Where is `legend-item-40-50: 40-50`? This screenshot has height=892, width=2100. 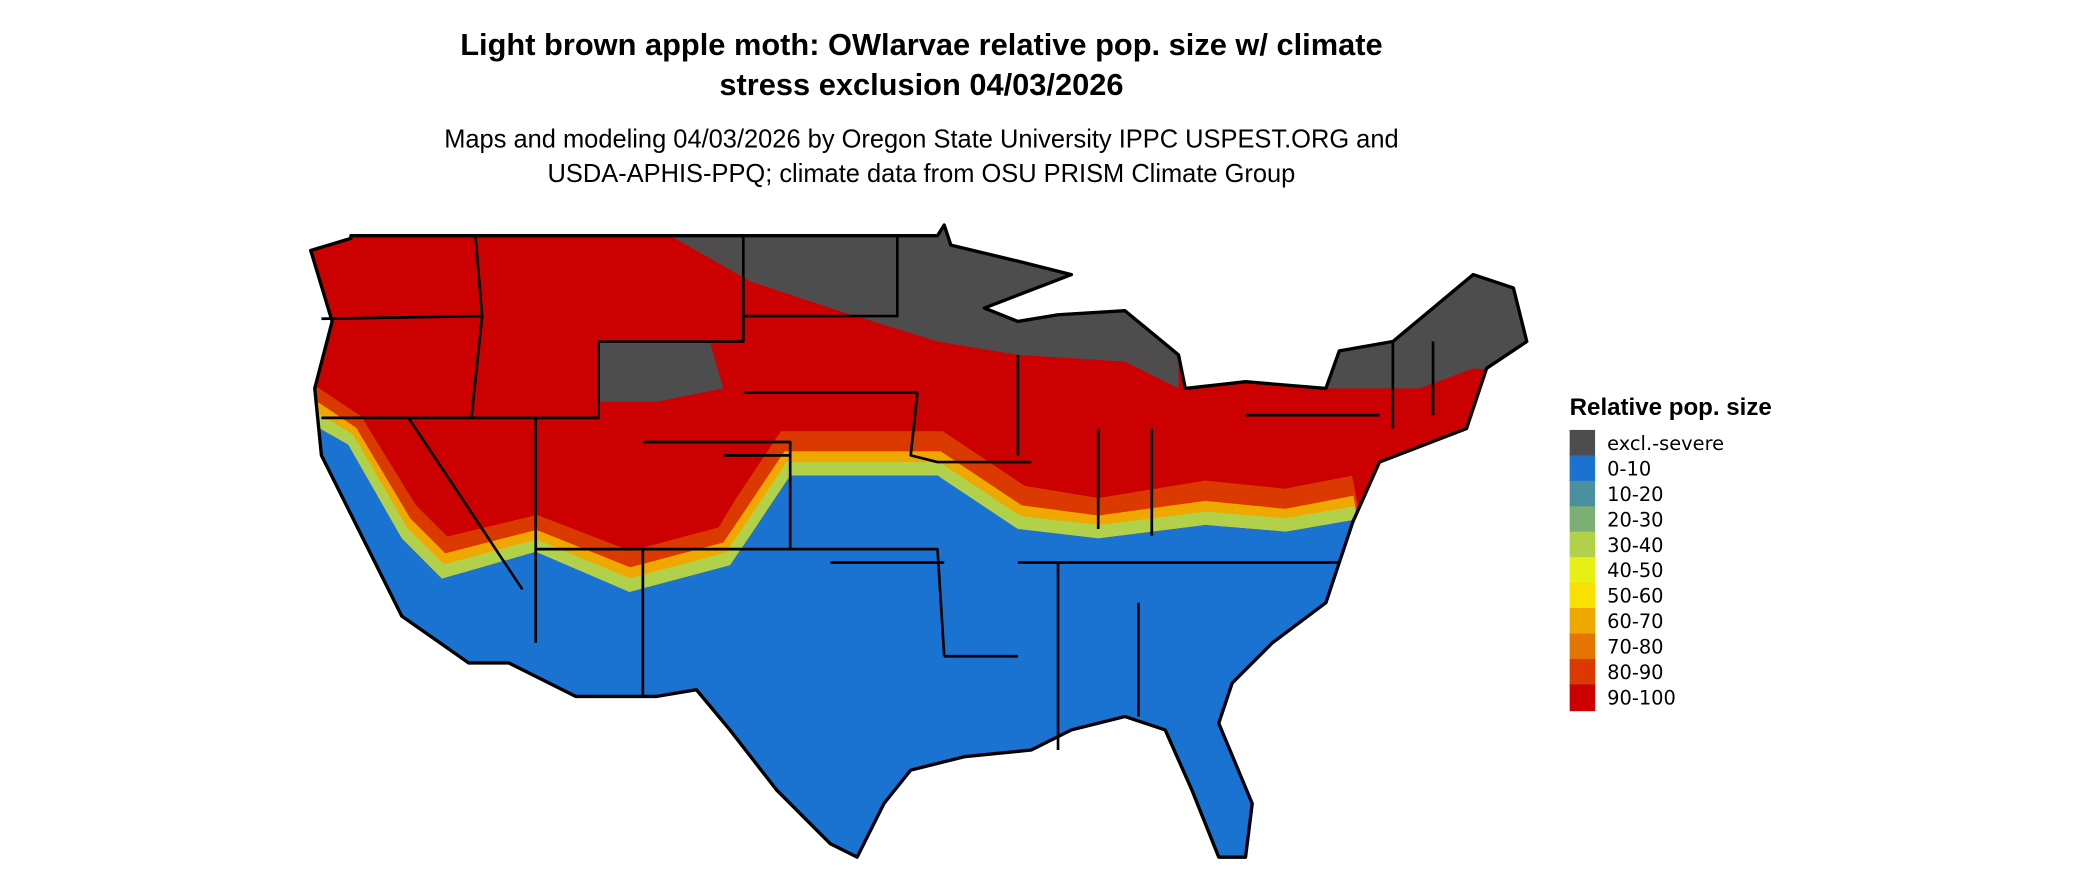
legend-item-40-50: 40-50 is located at coordinates (1616, 570).